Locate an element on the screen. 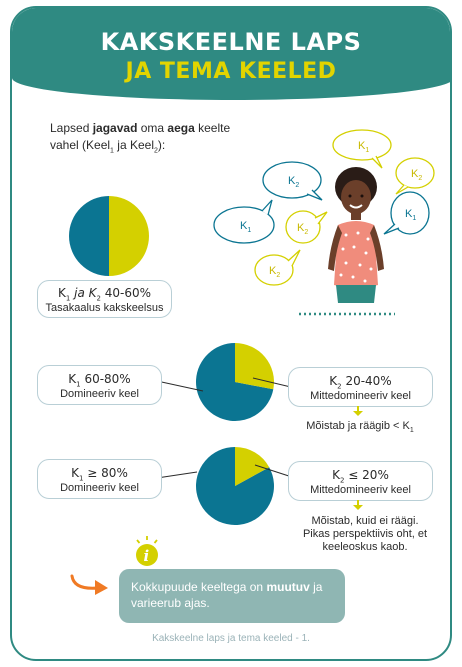 Image resolution: width=462 pixels, height=667 pixels. dominant2-connectors is located at coordinates (226, 471).